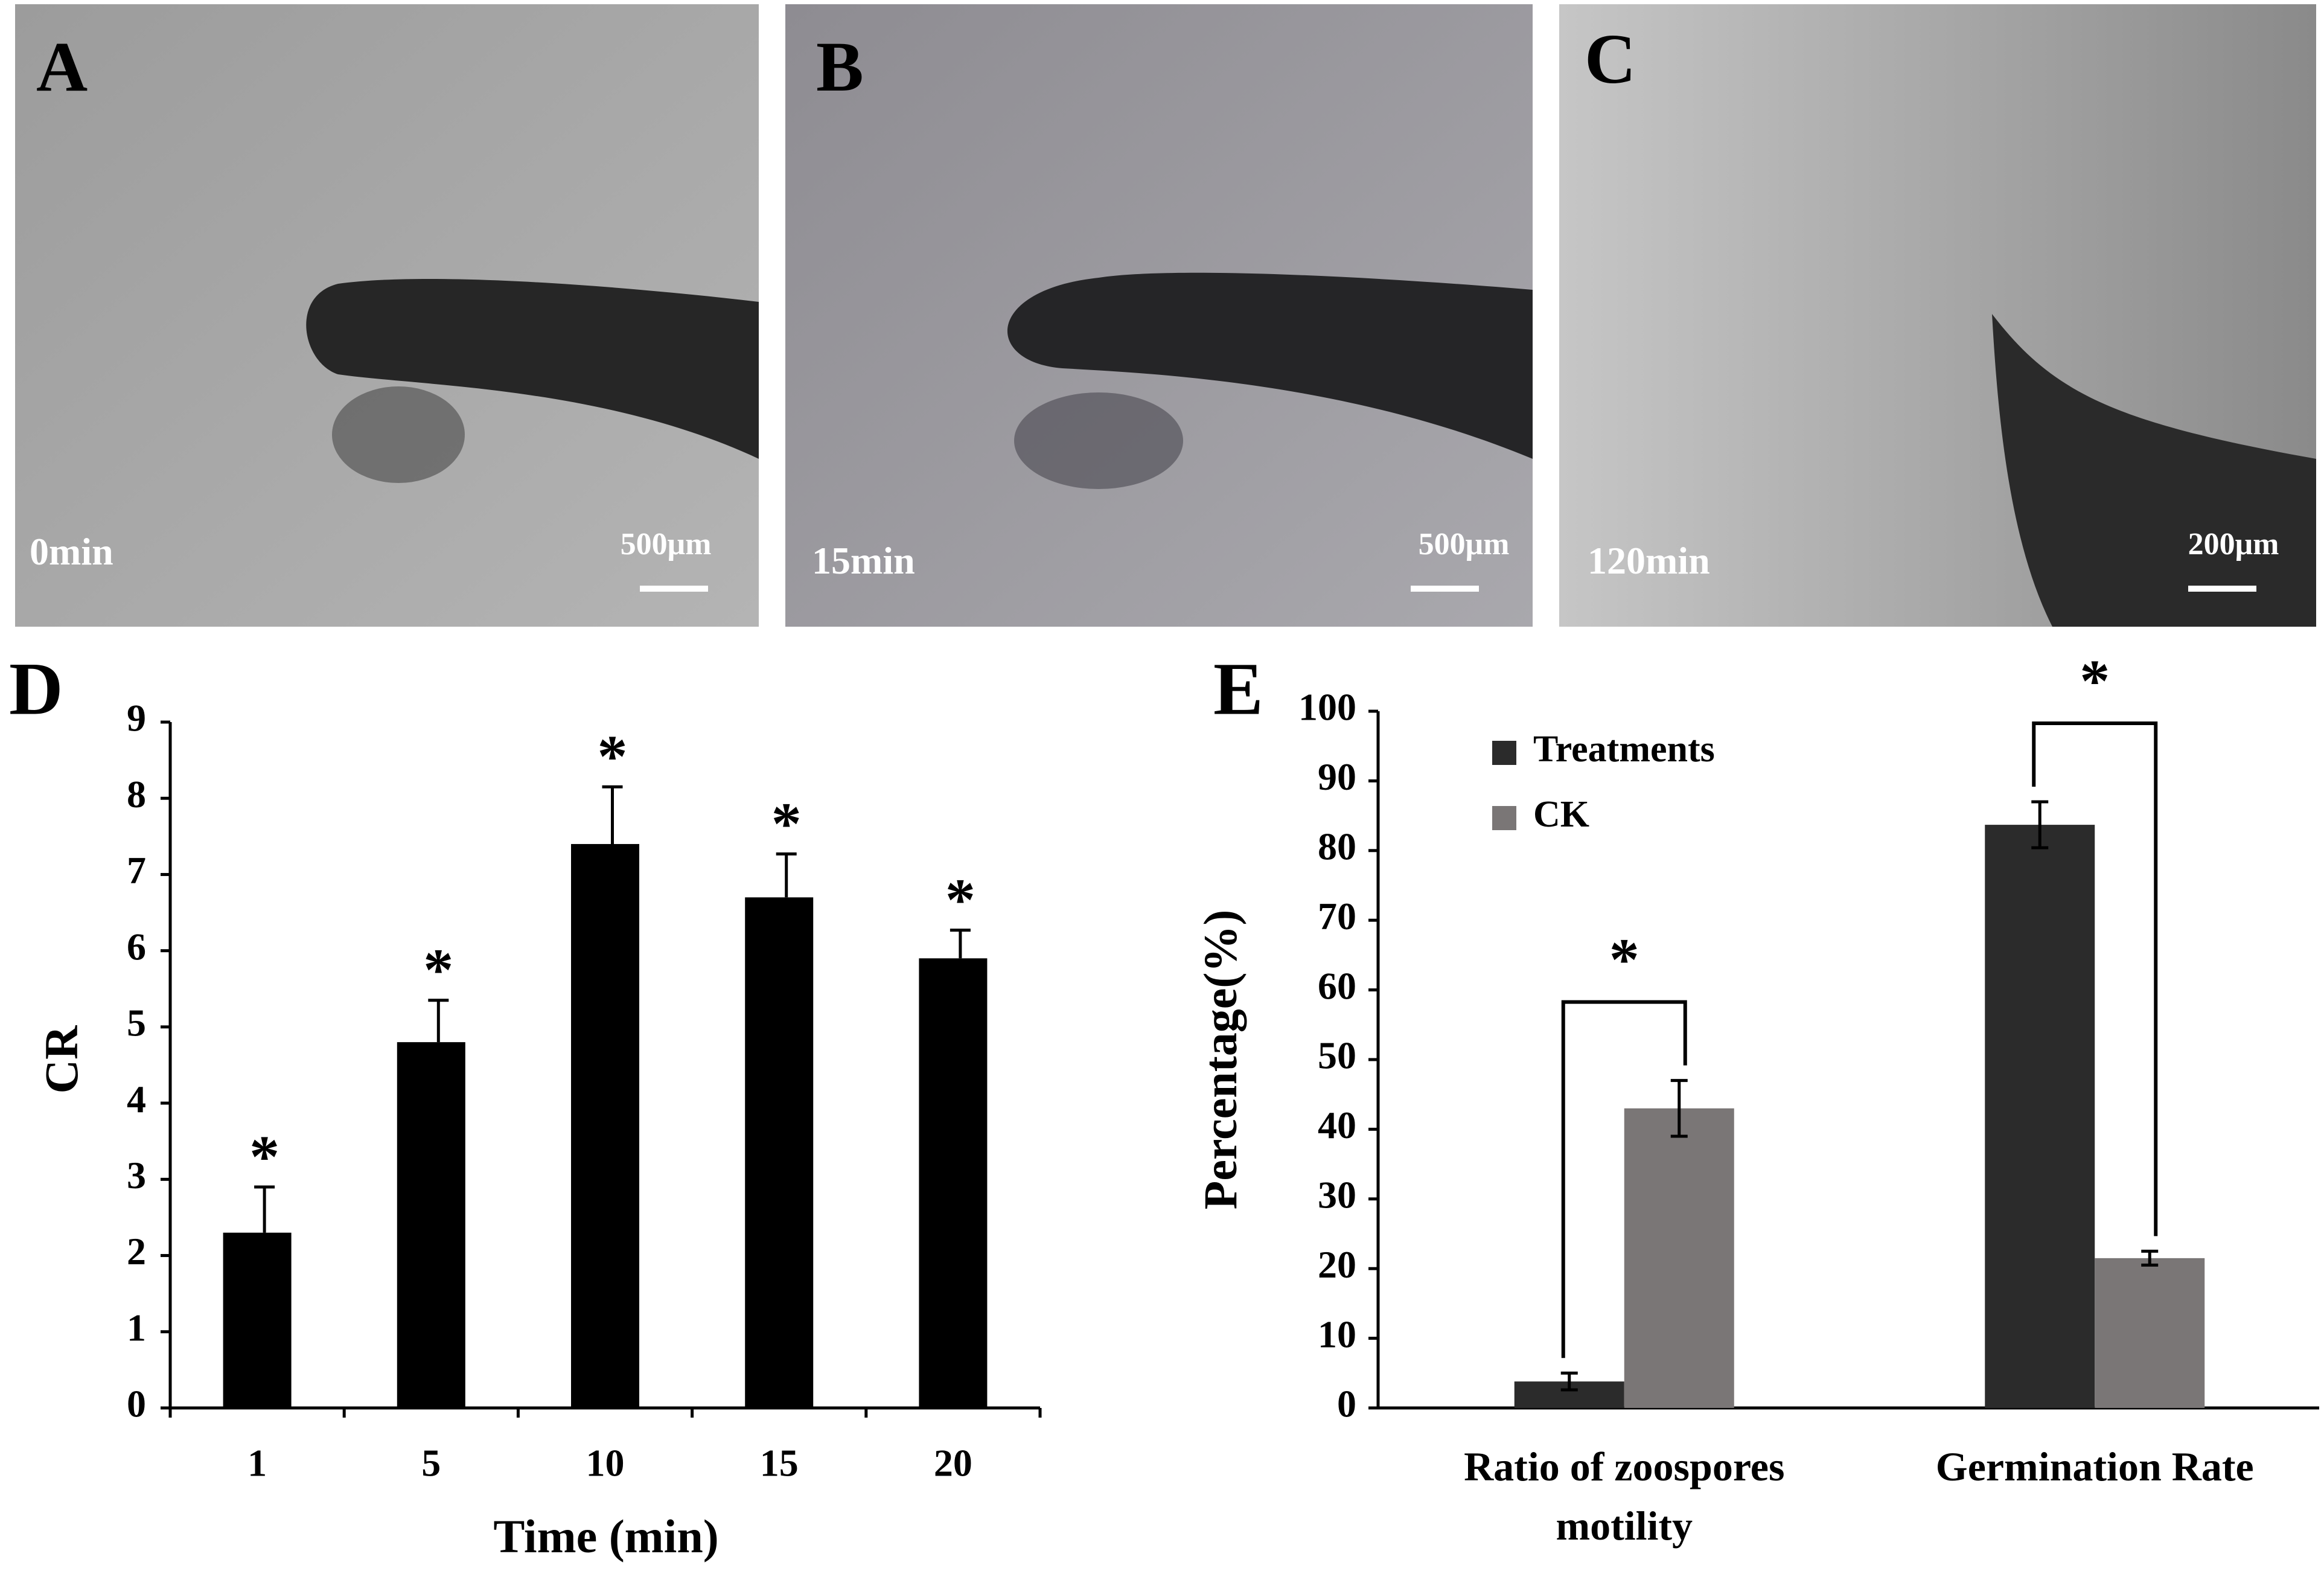 The height and width of the screenshot is (1577, 2324). I want to click on panel-label: C, so click(1610, 58).